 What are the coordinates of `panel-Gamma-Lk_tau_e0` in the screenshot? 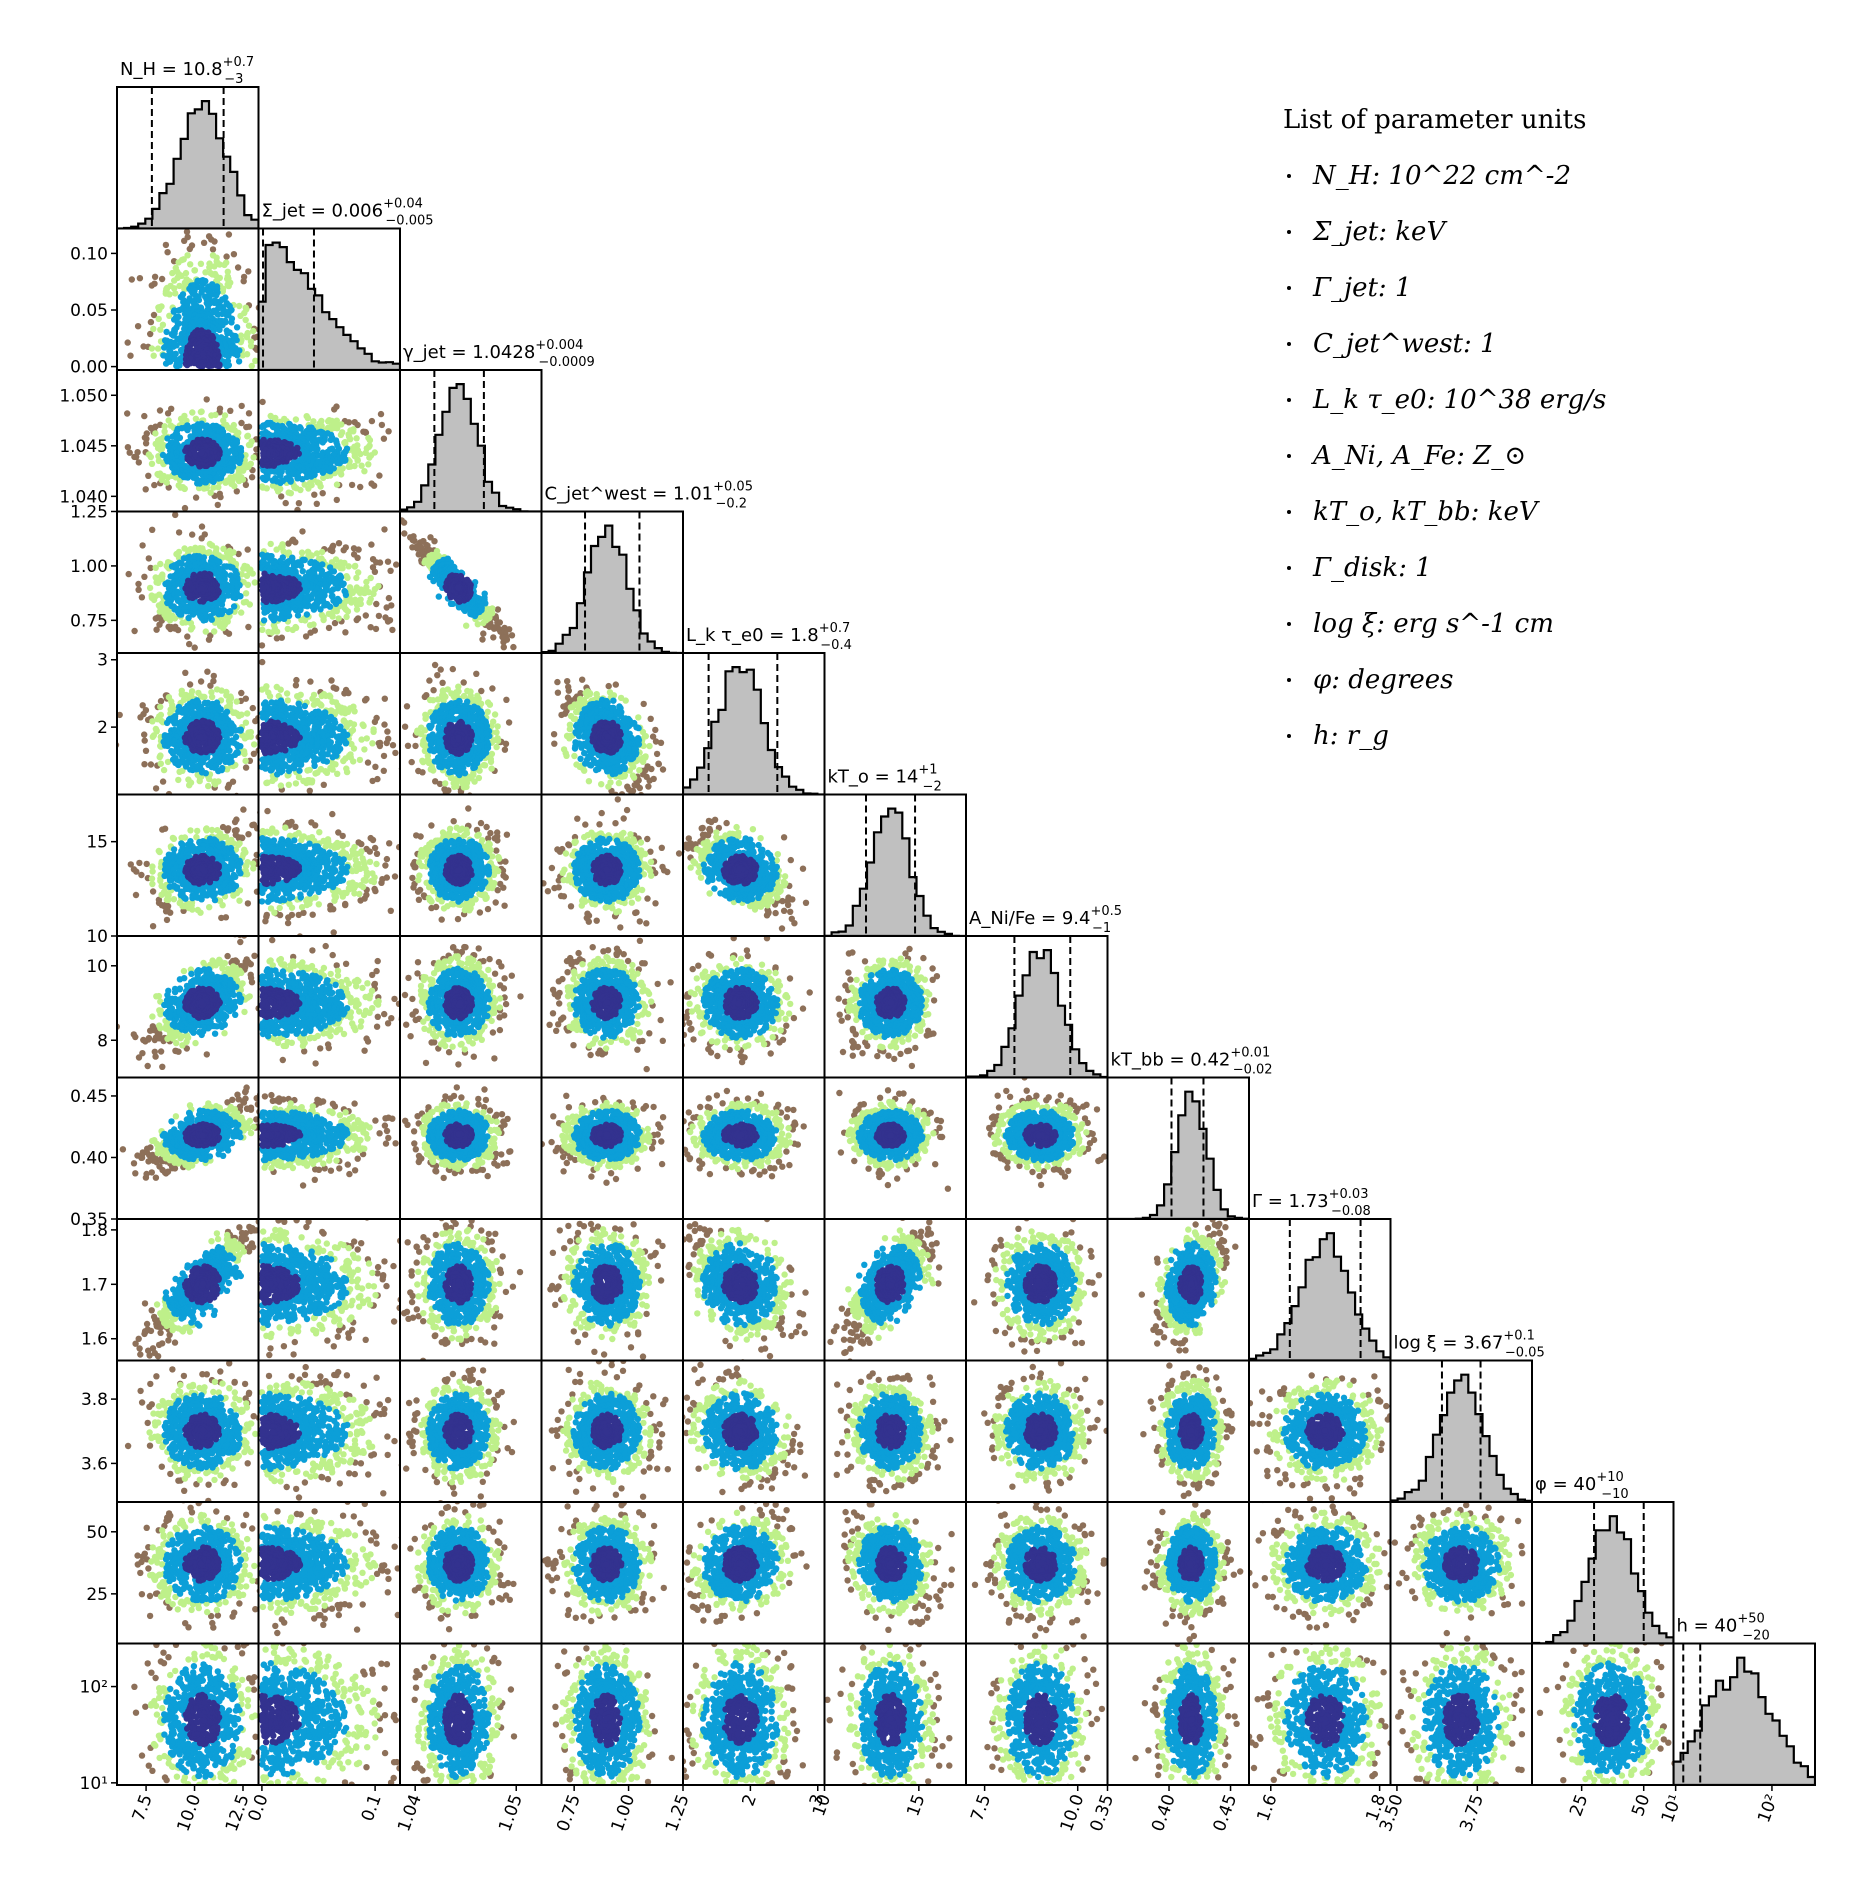 It's located at (754, 1290).